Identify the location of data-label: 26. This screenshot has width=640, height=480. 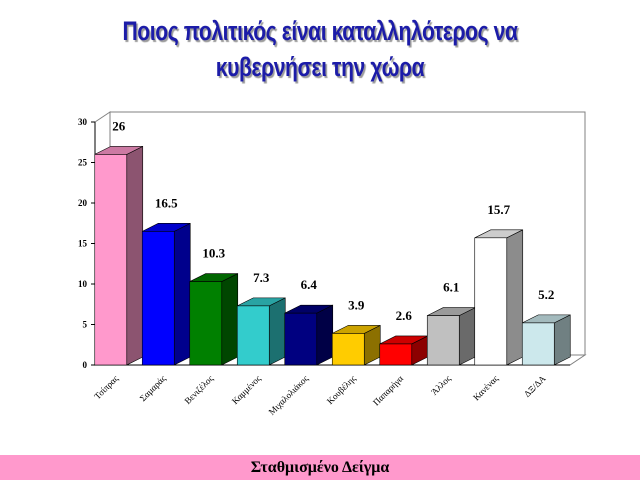
(119, 125).